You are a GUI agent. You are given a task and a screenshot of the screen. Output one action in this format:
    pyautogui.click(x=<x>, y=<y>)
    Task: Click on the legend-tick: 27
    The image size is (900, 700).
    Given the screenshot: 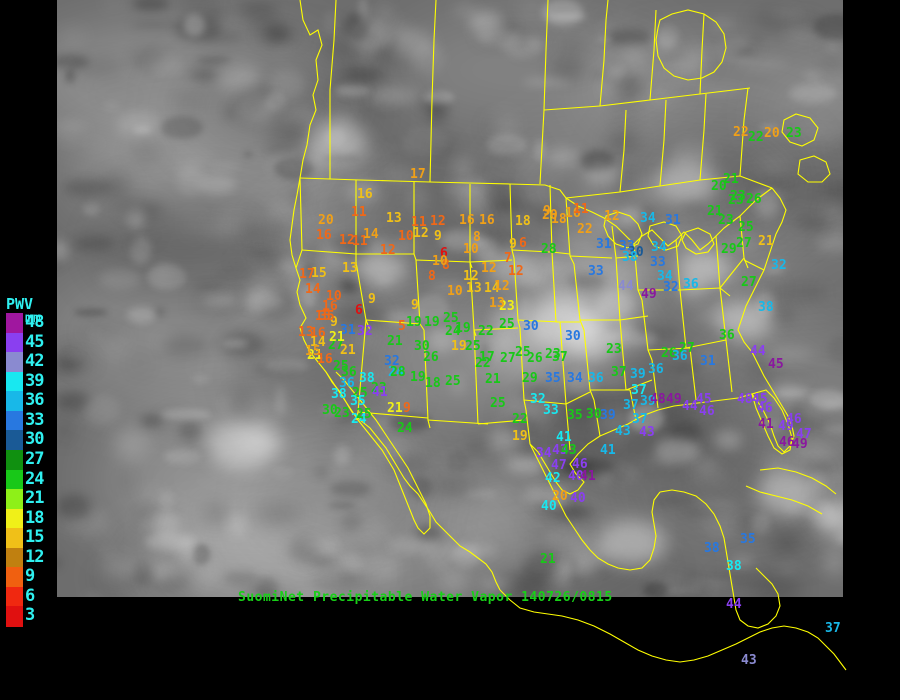 What is the action you would take?
    pyautogui.click(x=35, y=458)
    